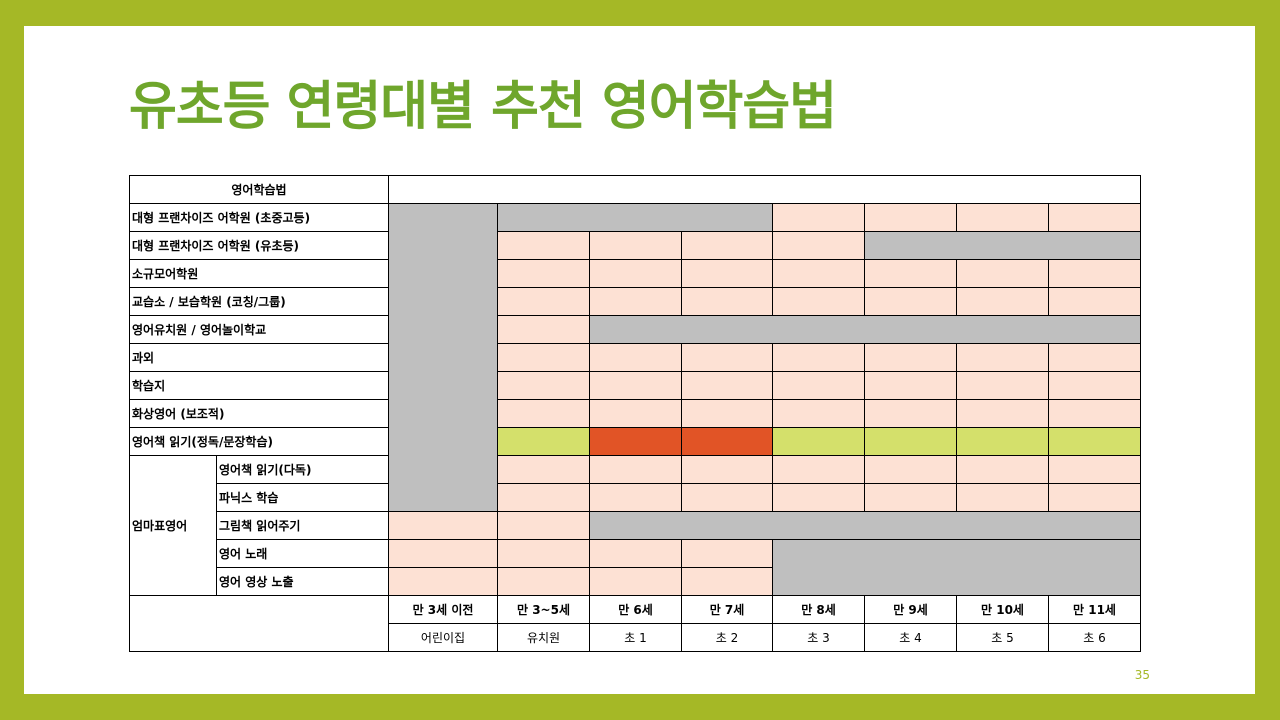  What do you see at coordinates (818, 609) in the screenshot?
I see `age-cell: 만 8세` at bounding box center [818, 609].